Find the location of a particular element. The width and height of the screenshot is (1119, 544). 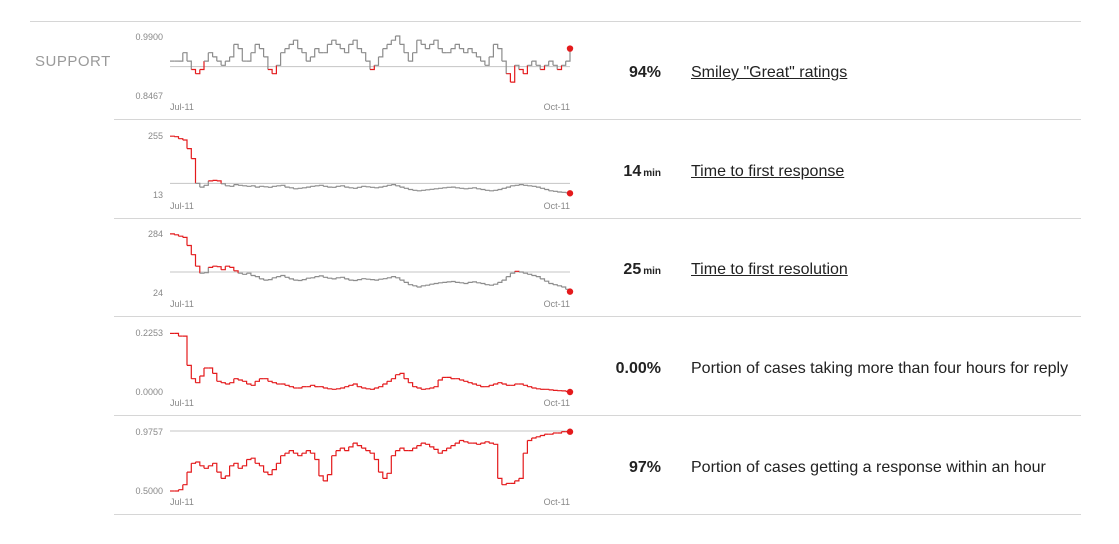

metric-link: Time to first resolution is located at coordinates (769, 269).